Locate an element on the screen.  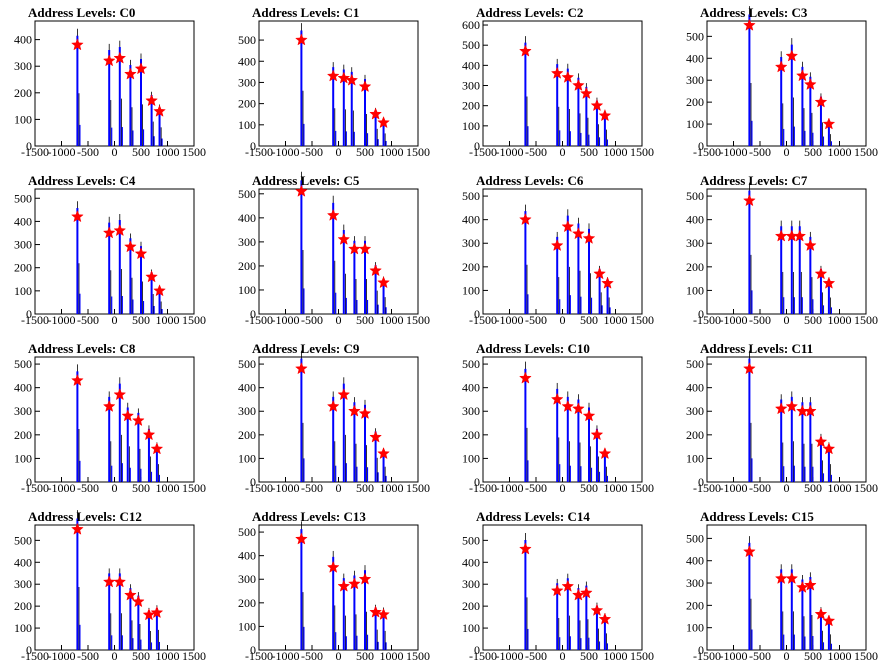
chart-title: Address Levels: C10 is located at coordinates (533, 348).